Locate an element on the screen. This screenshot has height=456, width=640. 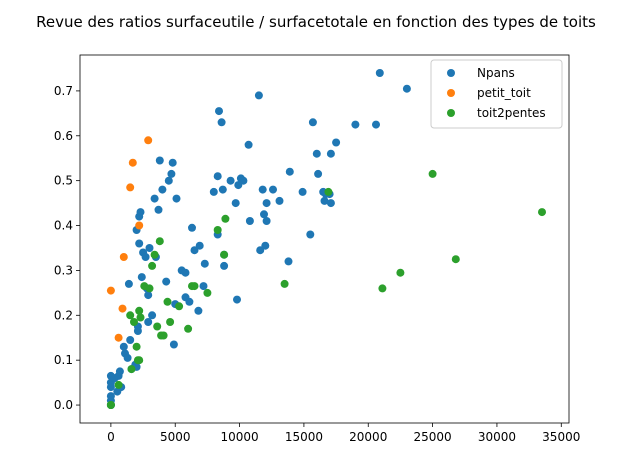
series-petit-toit is located at coordinates (129, 239).